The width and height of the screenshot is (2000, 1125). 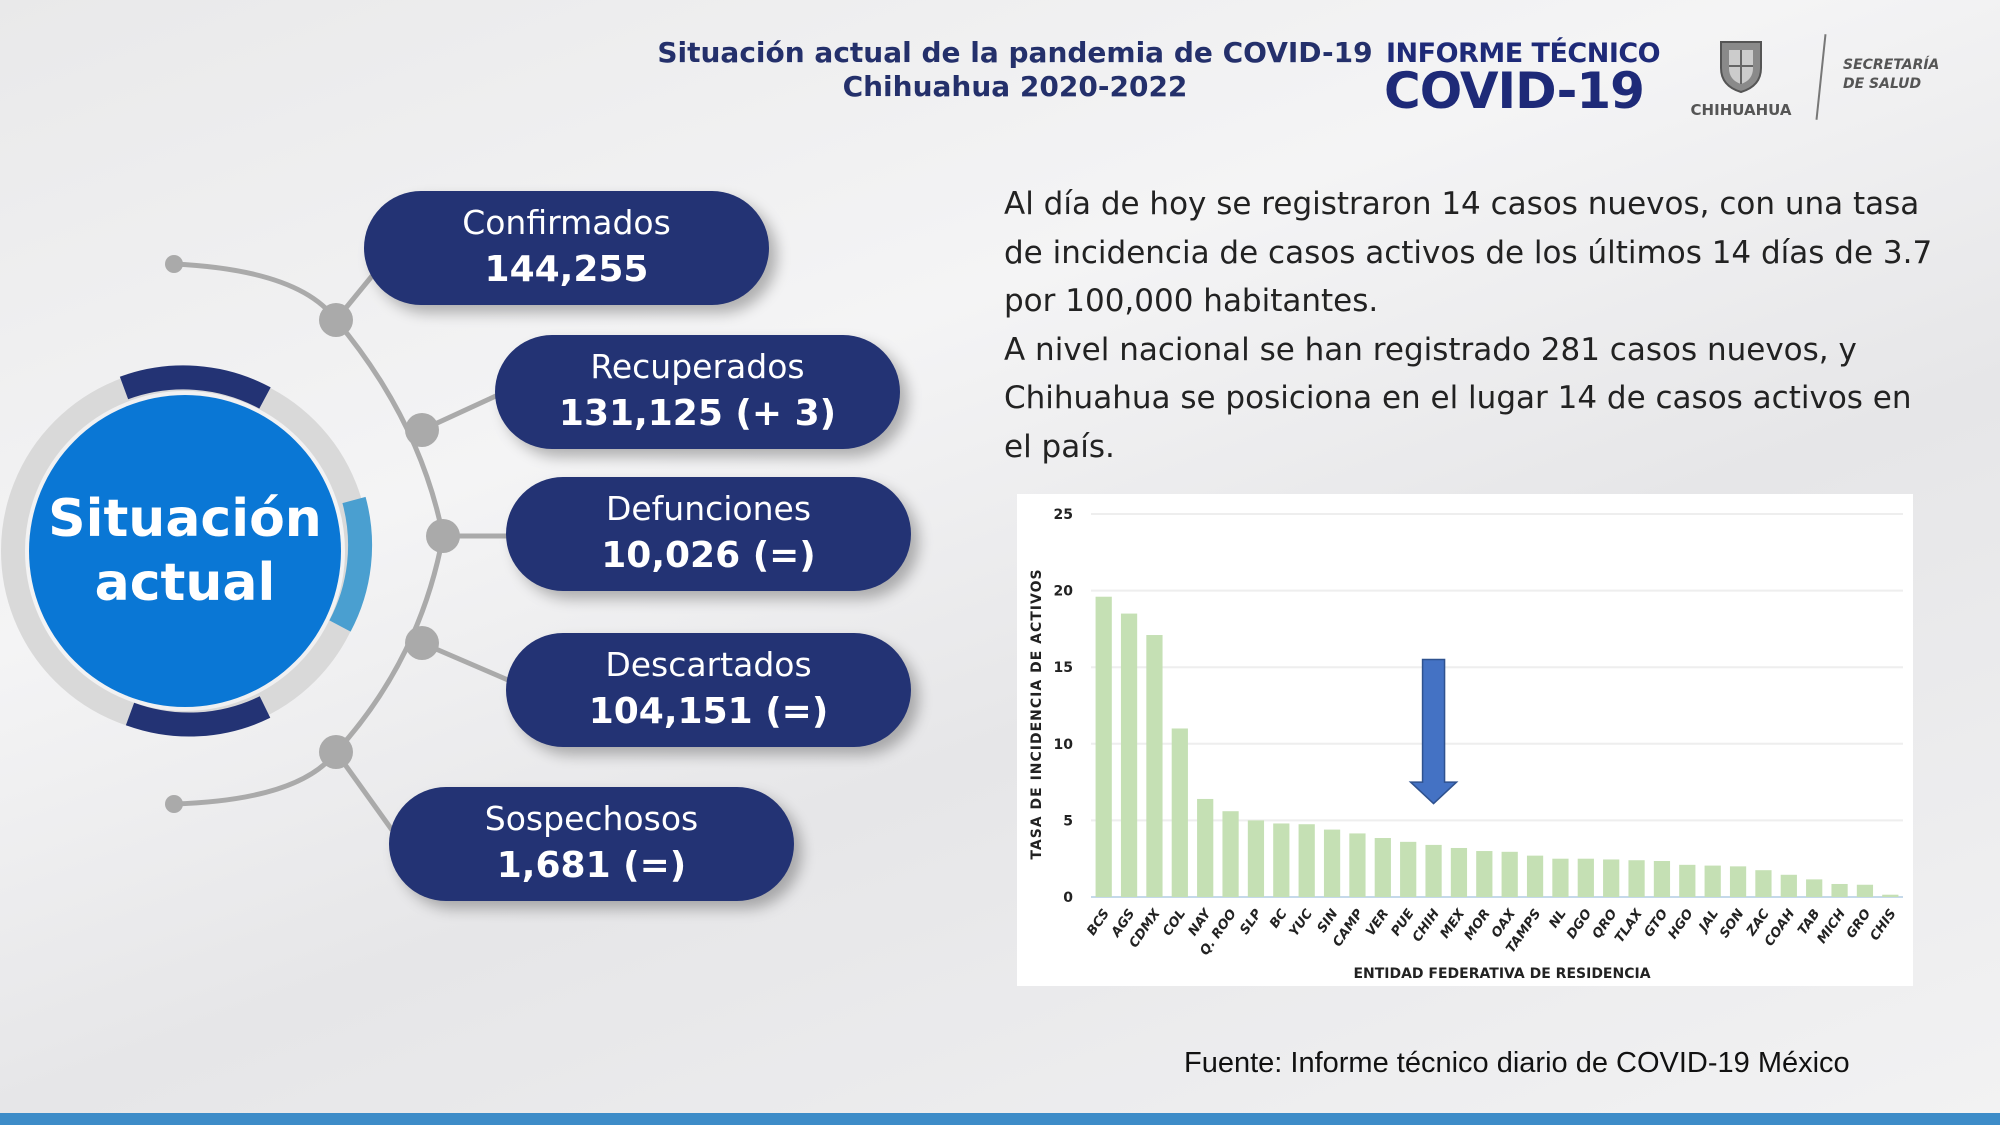 I want to click on highlight-arrow-icon, so click(x=1433, y=731).